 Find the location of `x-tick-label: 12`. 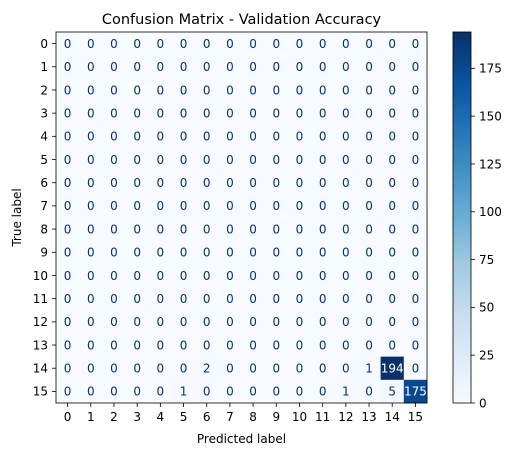

x-tick-label: 12 is located at coordinates (345, 417).